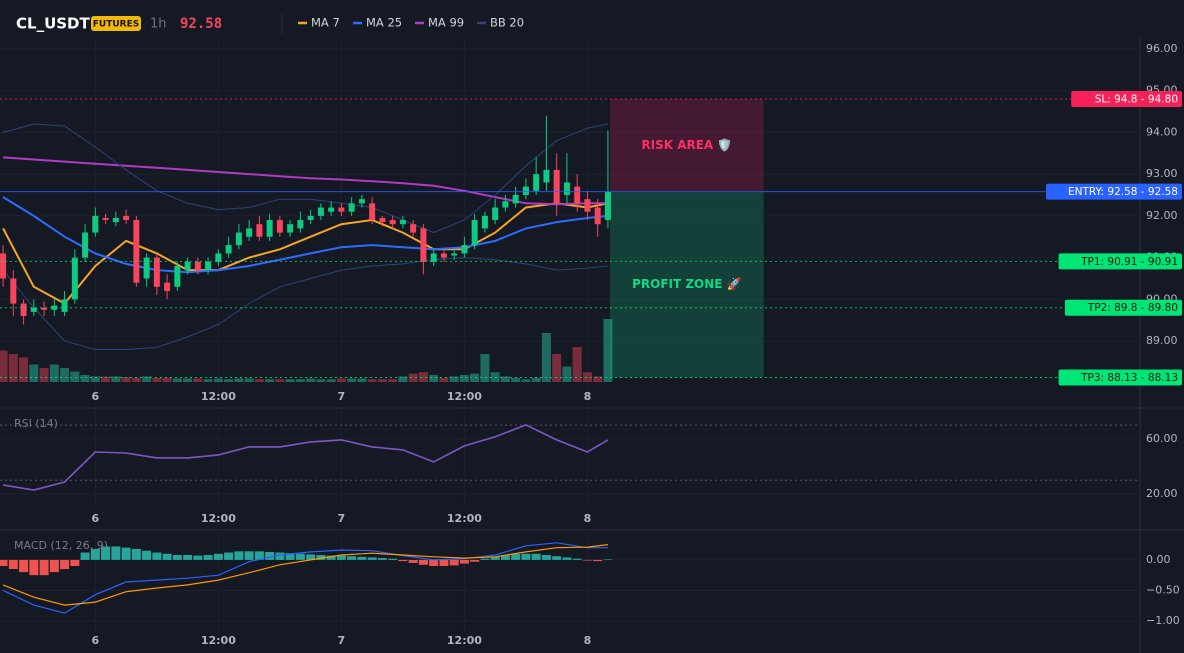 The height and width of the screenshot is (653, 1184). What do you see at coordinates (1162, 438) in the screenshot?
I see `y-tick-label: 60.00` at bounding box center [1162, 438].